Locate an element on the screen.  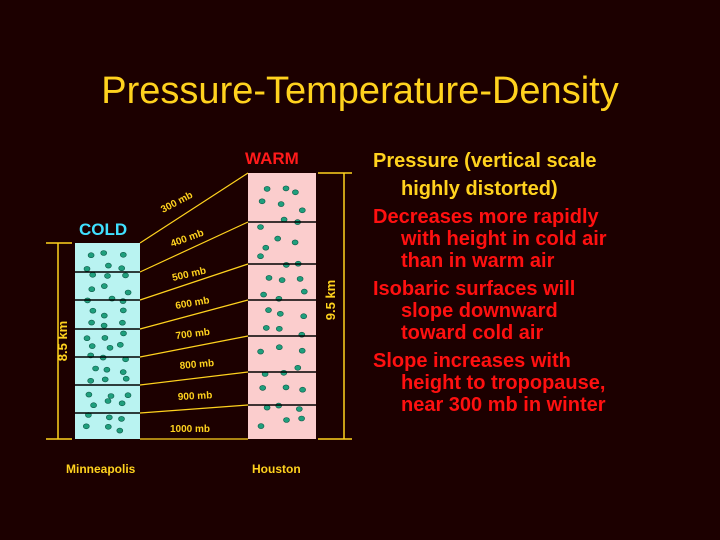
isobar-label: 600 mb is located at coordinates (193, 303).